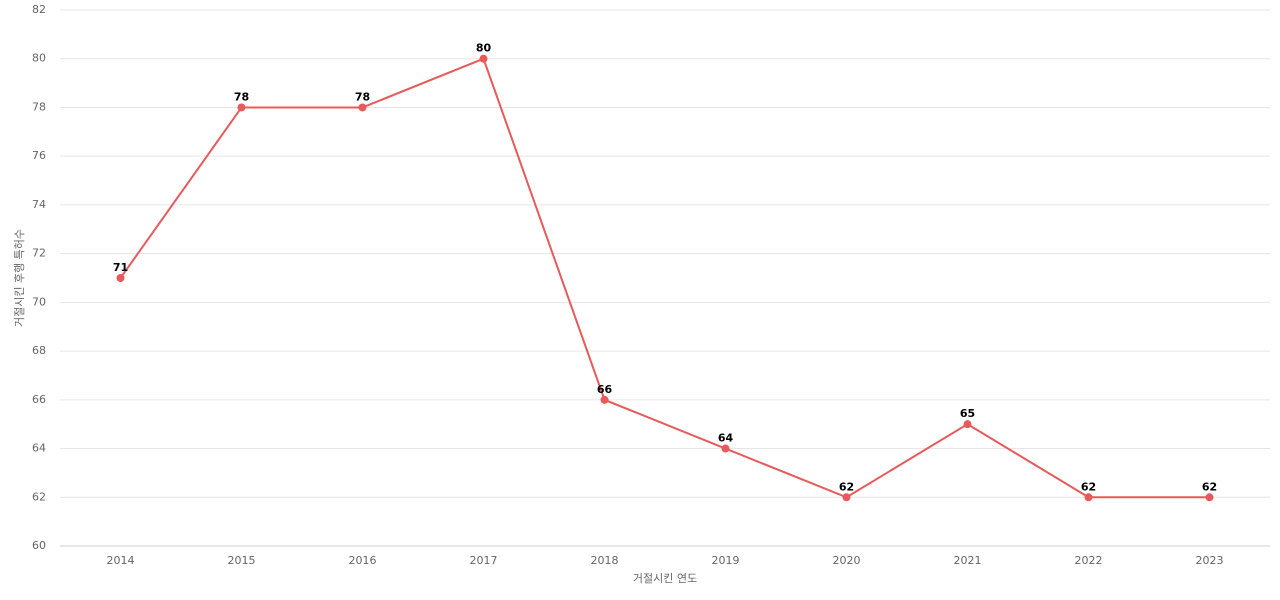  Describe the element at coordinates (968, 560) in the screenshot. I see `x-tick-label: 2021` at that location.